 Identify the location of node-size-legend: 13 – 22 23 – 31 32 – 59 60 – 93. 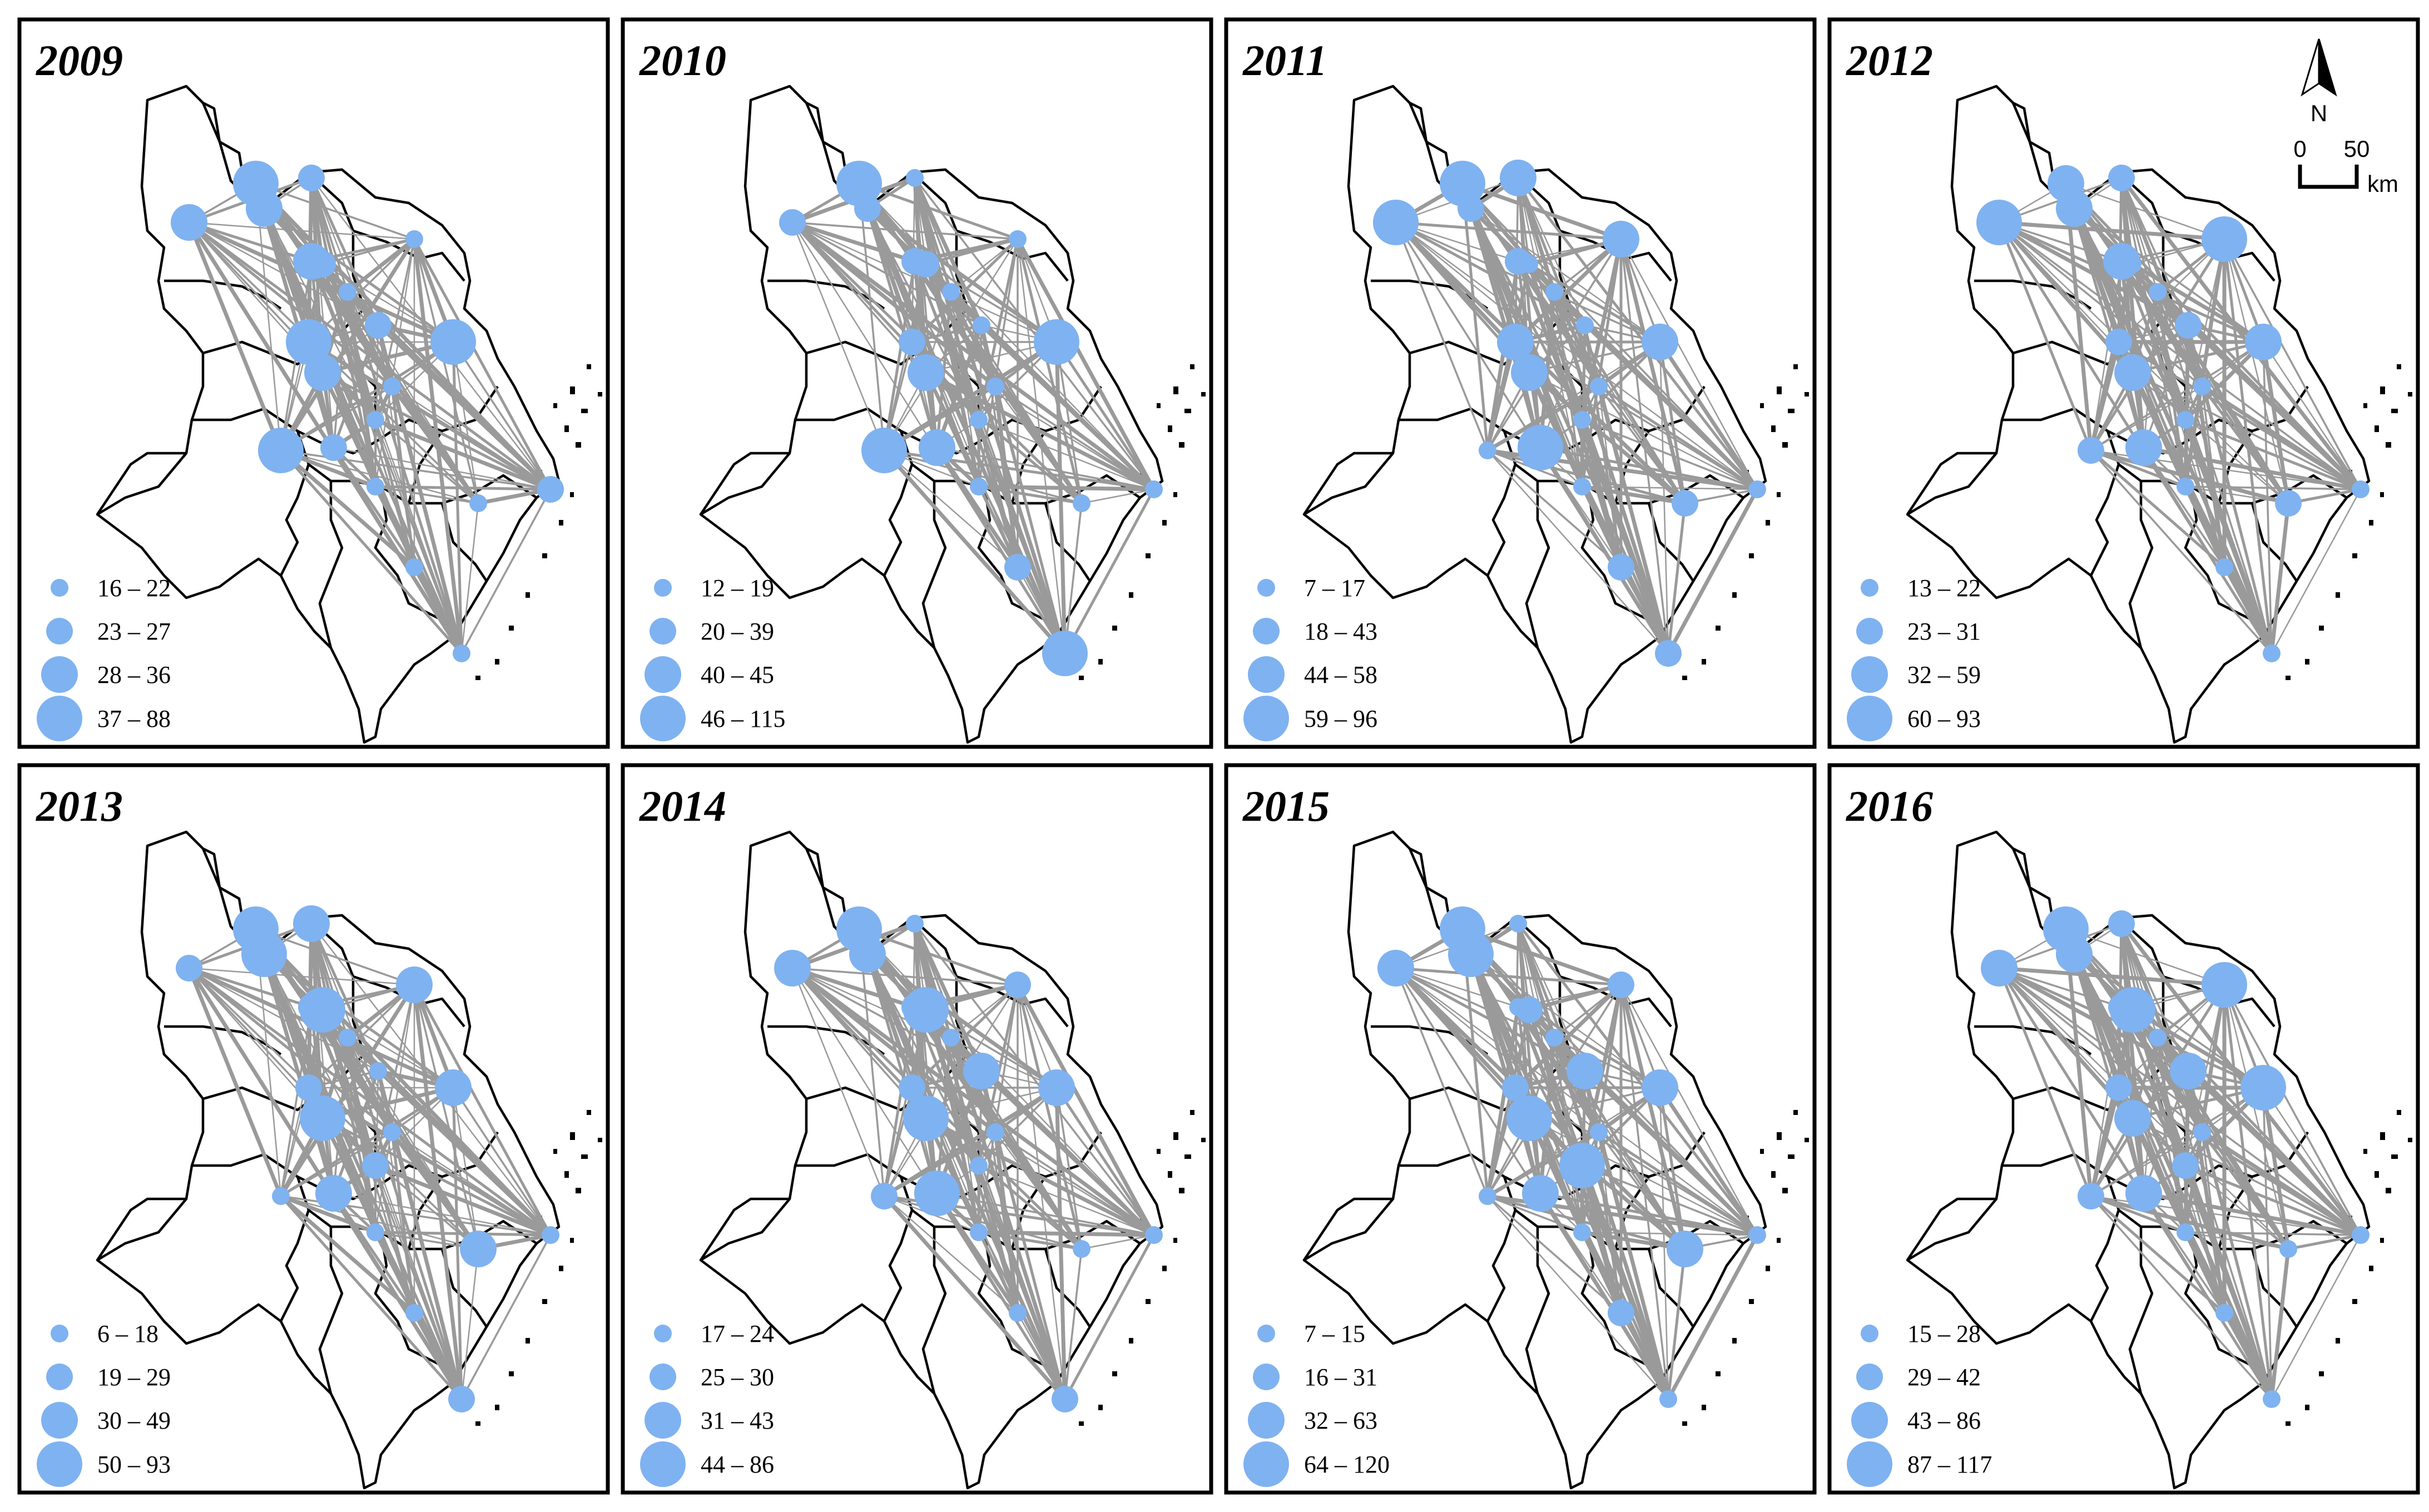
(1914, 657).